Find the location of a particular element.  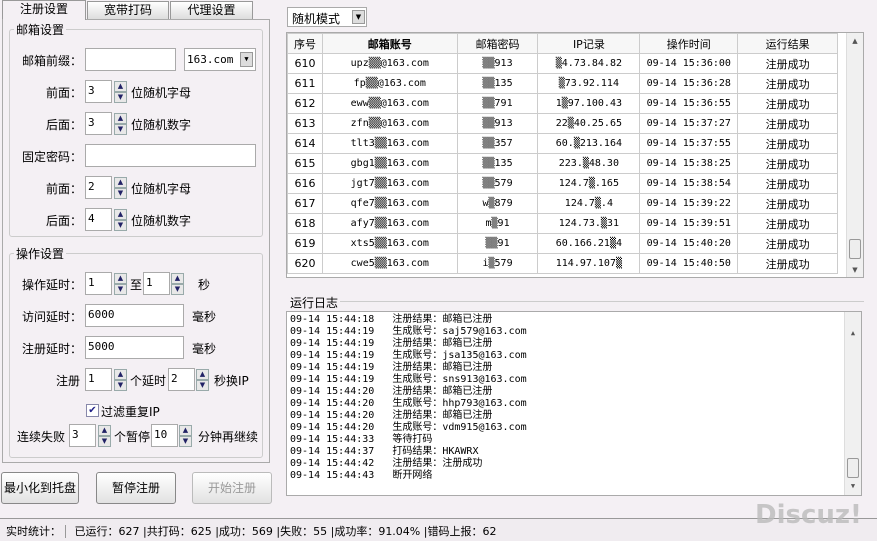

op-delay-to-spinner: ▲ ▼ is located at coordinates (177, 284).